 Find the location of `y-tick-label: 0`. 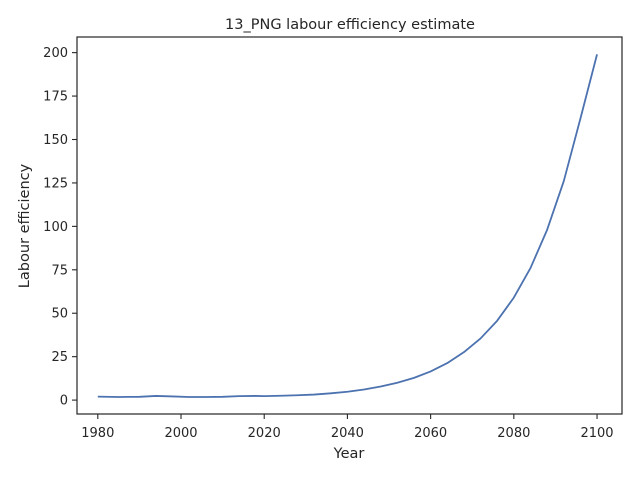

y-tick-label: 0 is located at coordinates (64, 401).